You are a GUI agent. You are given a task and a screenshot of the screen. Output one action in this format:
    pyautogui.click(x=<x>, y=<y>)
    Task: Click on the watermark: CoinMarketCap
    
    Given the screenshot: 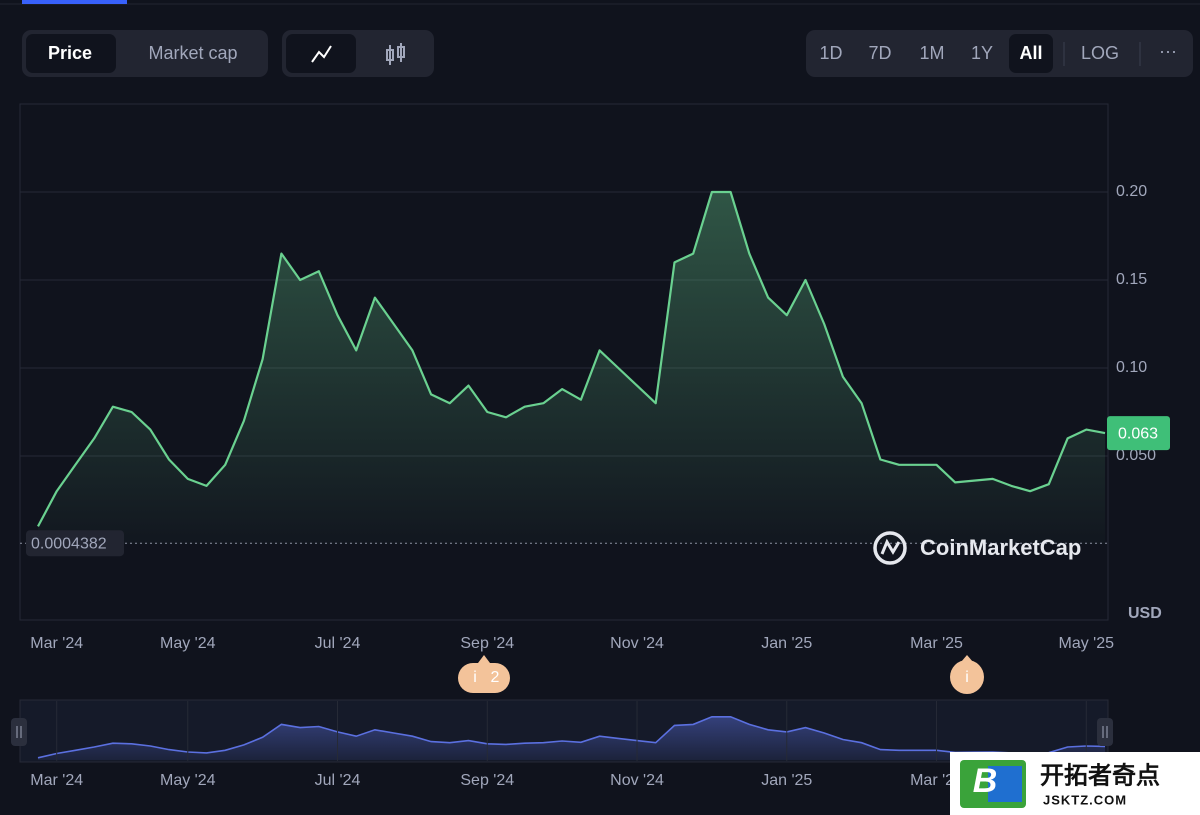 What is the action you would take?
    pyautogui.click(x=977, y=548)
    